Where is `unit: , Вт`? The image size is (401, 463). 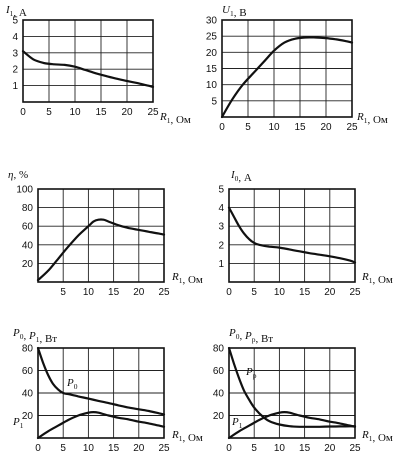
unit: , Вт is located at coordinates (264, 339).